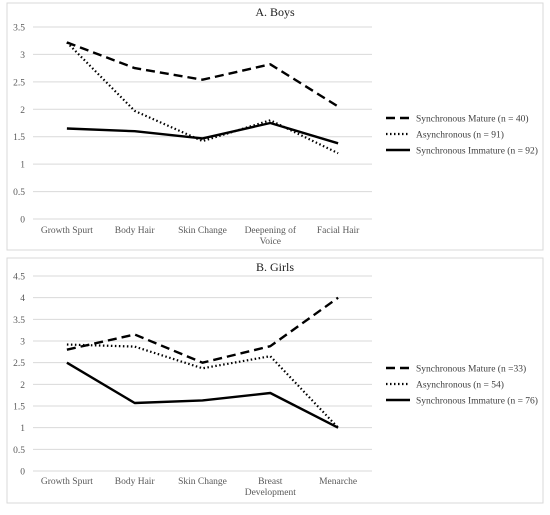  I want to click on chart-title: A. Boys, so click(275, 12).